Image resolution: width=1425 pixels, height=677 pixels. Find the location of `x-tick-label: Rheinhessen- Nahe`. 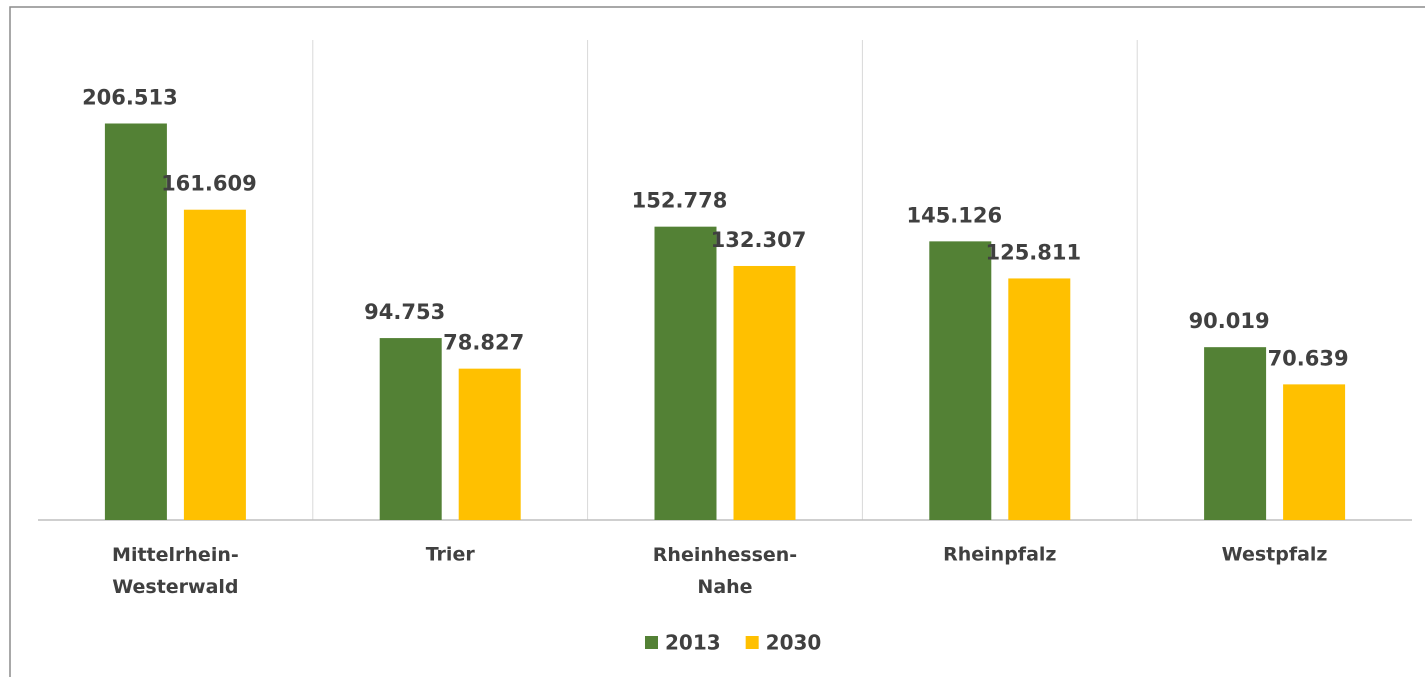

x-tick-label: Rheinhessen- Nahe is located at coordinates (725, 571).